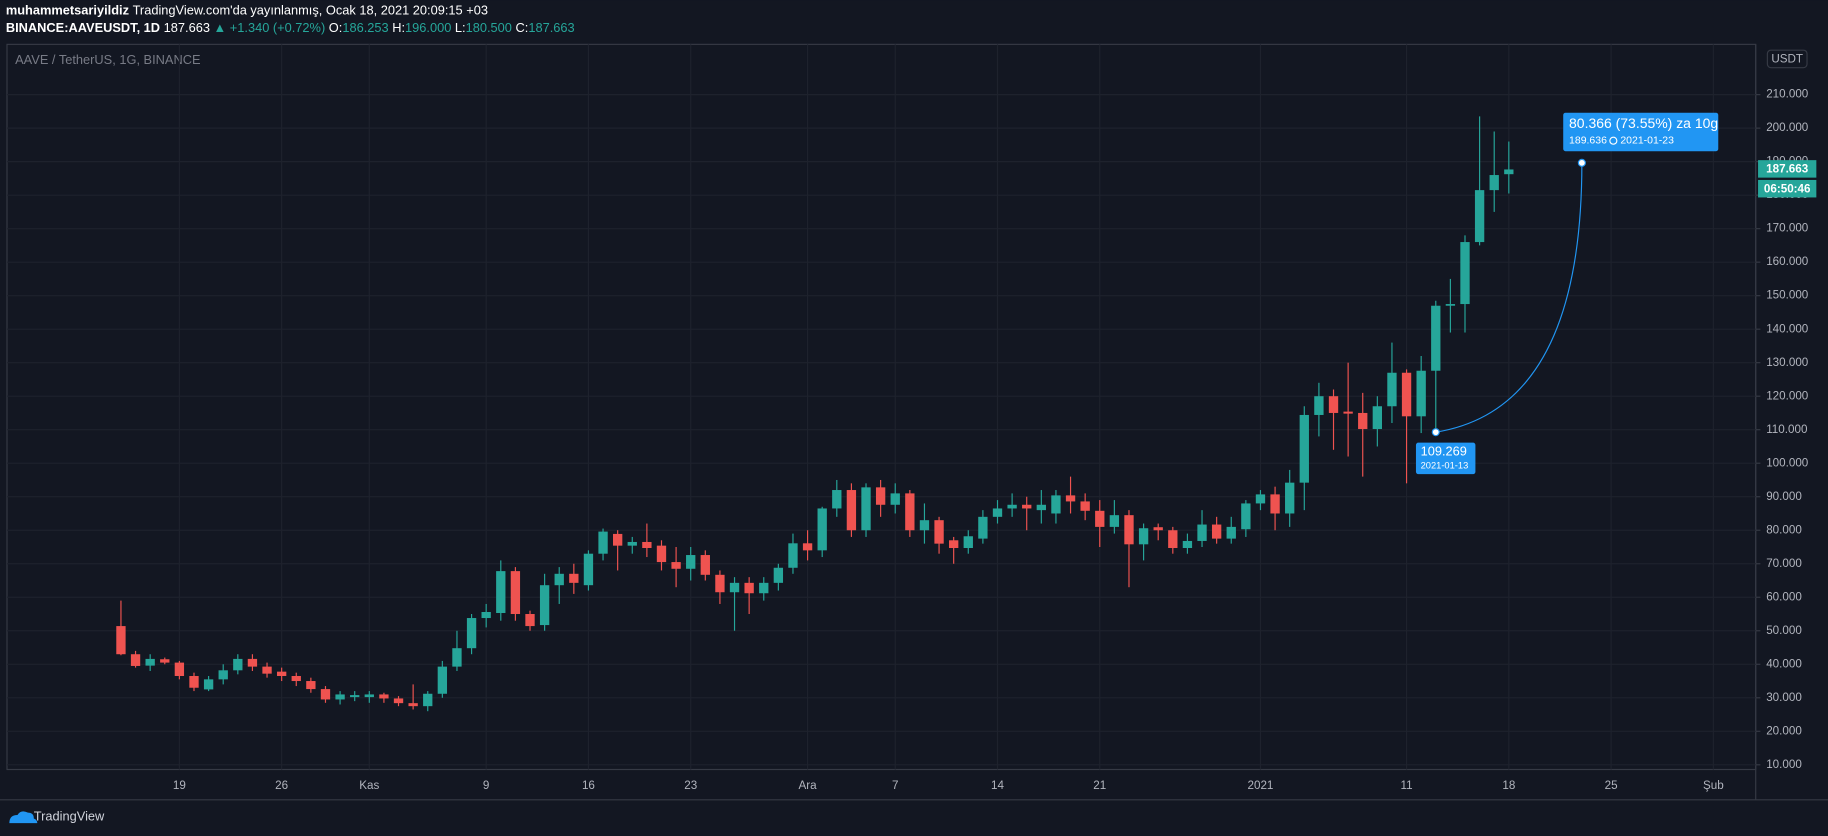 This screenshot has width=1828, height=836. What do you see at coordinates (1407, 785) in the screenshot?
I see `x-tick-label: 11` at bounding box center [1407, 785].